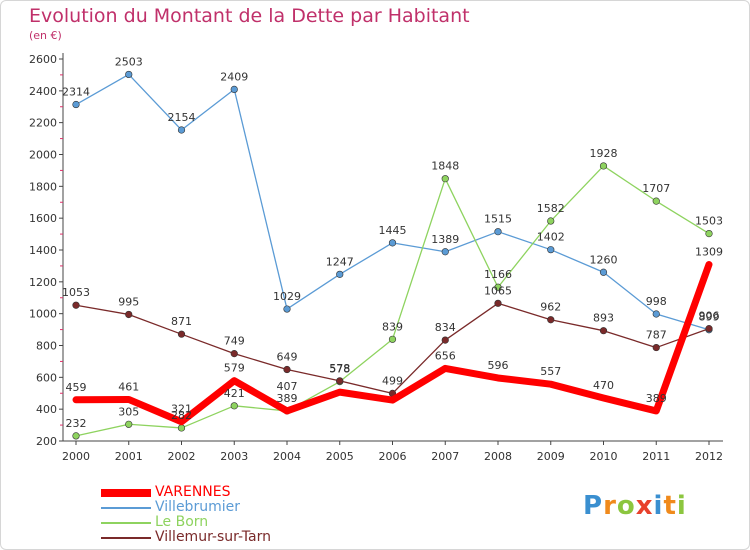 The height and width of the screenshot is (550, 750). I want to click on legend-label: Villemur-sur-Tarn, so click(213, 537).